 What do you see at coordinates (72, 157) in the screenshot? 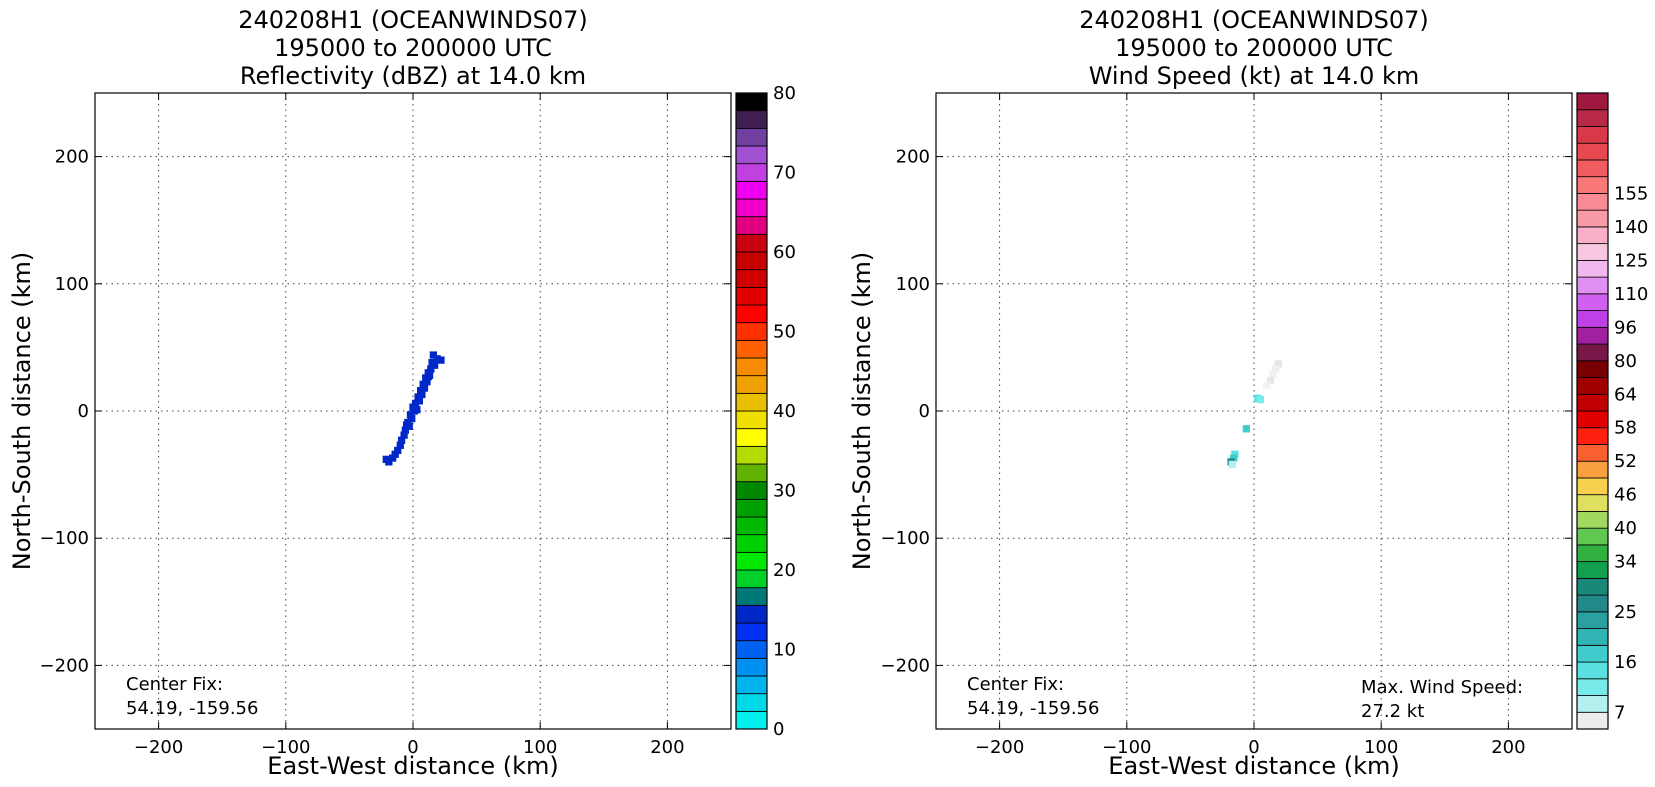
I see `reflectivity-y-tick-label: 200` at bounding box center [72, 157].